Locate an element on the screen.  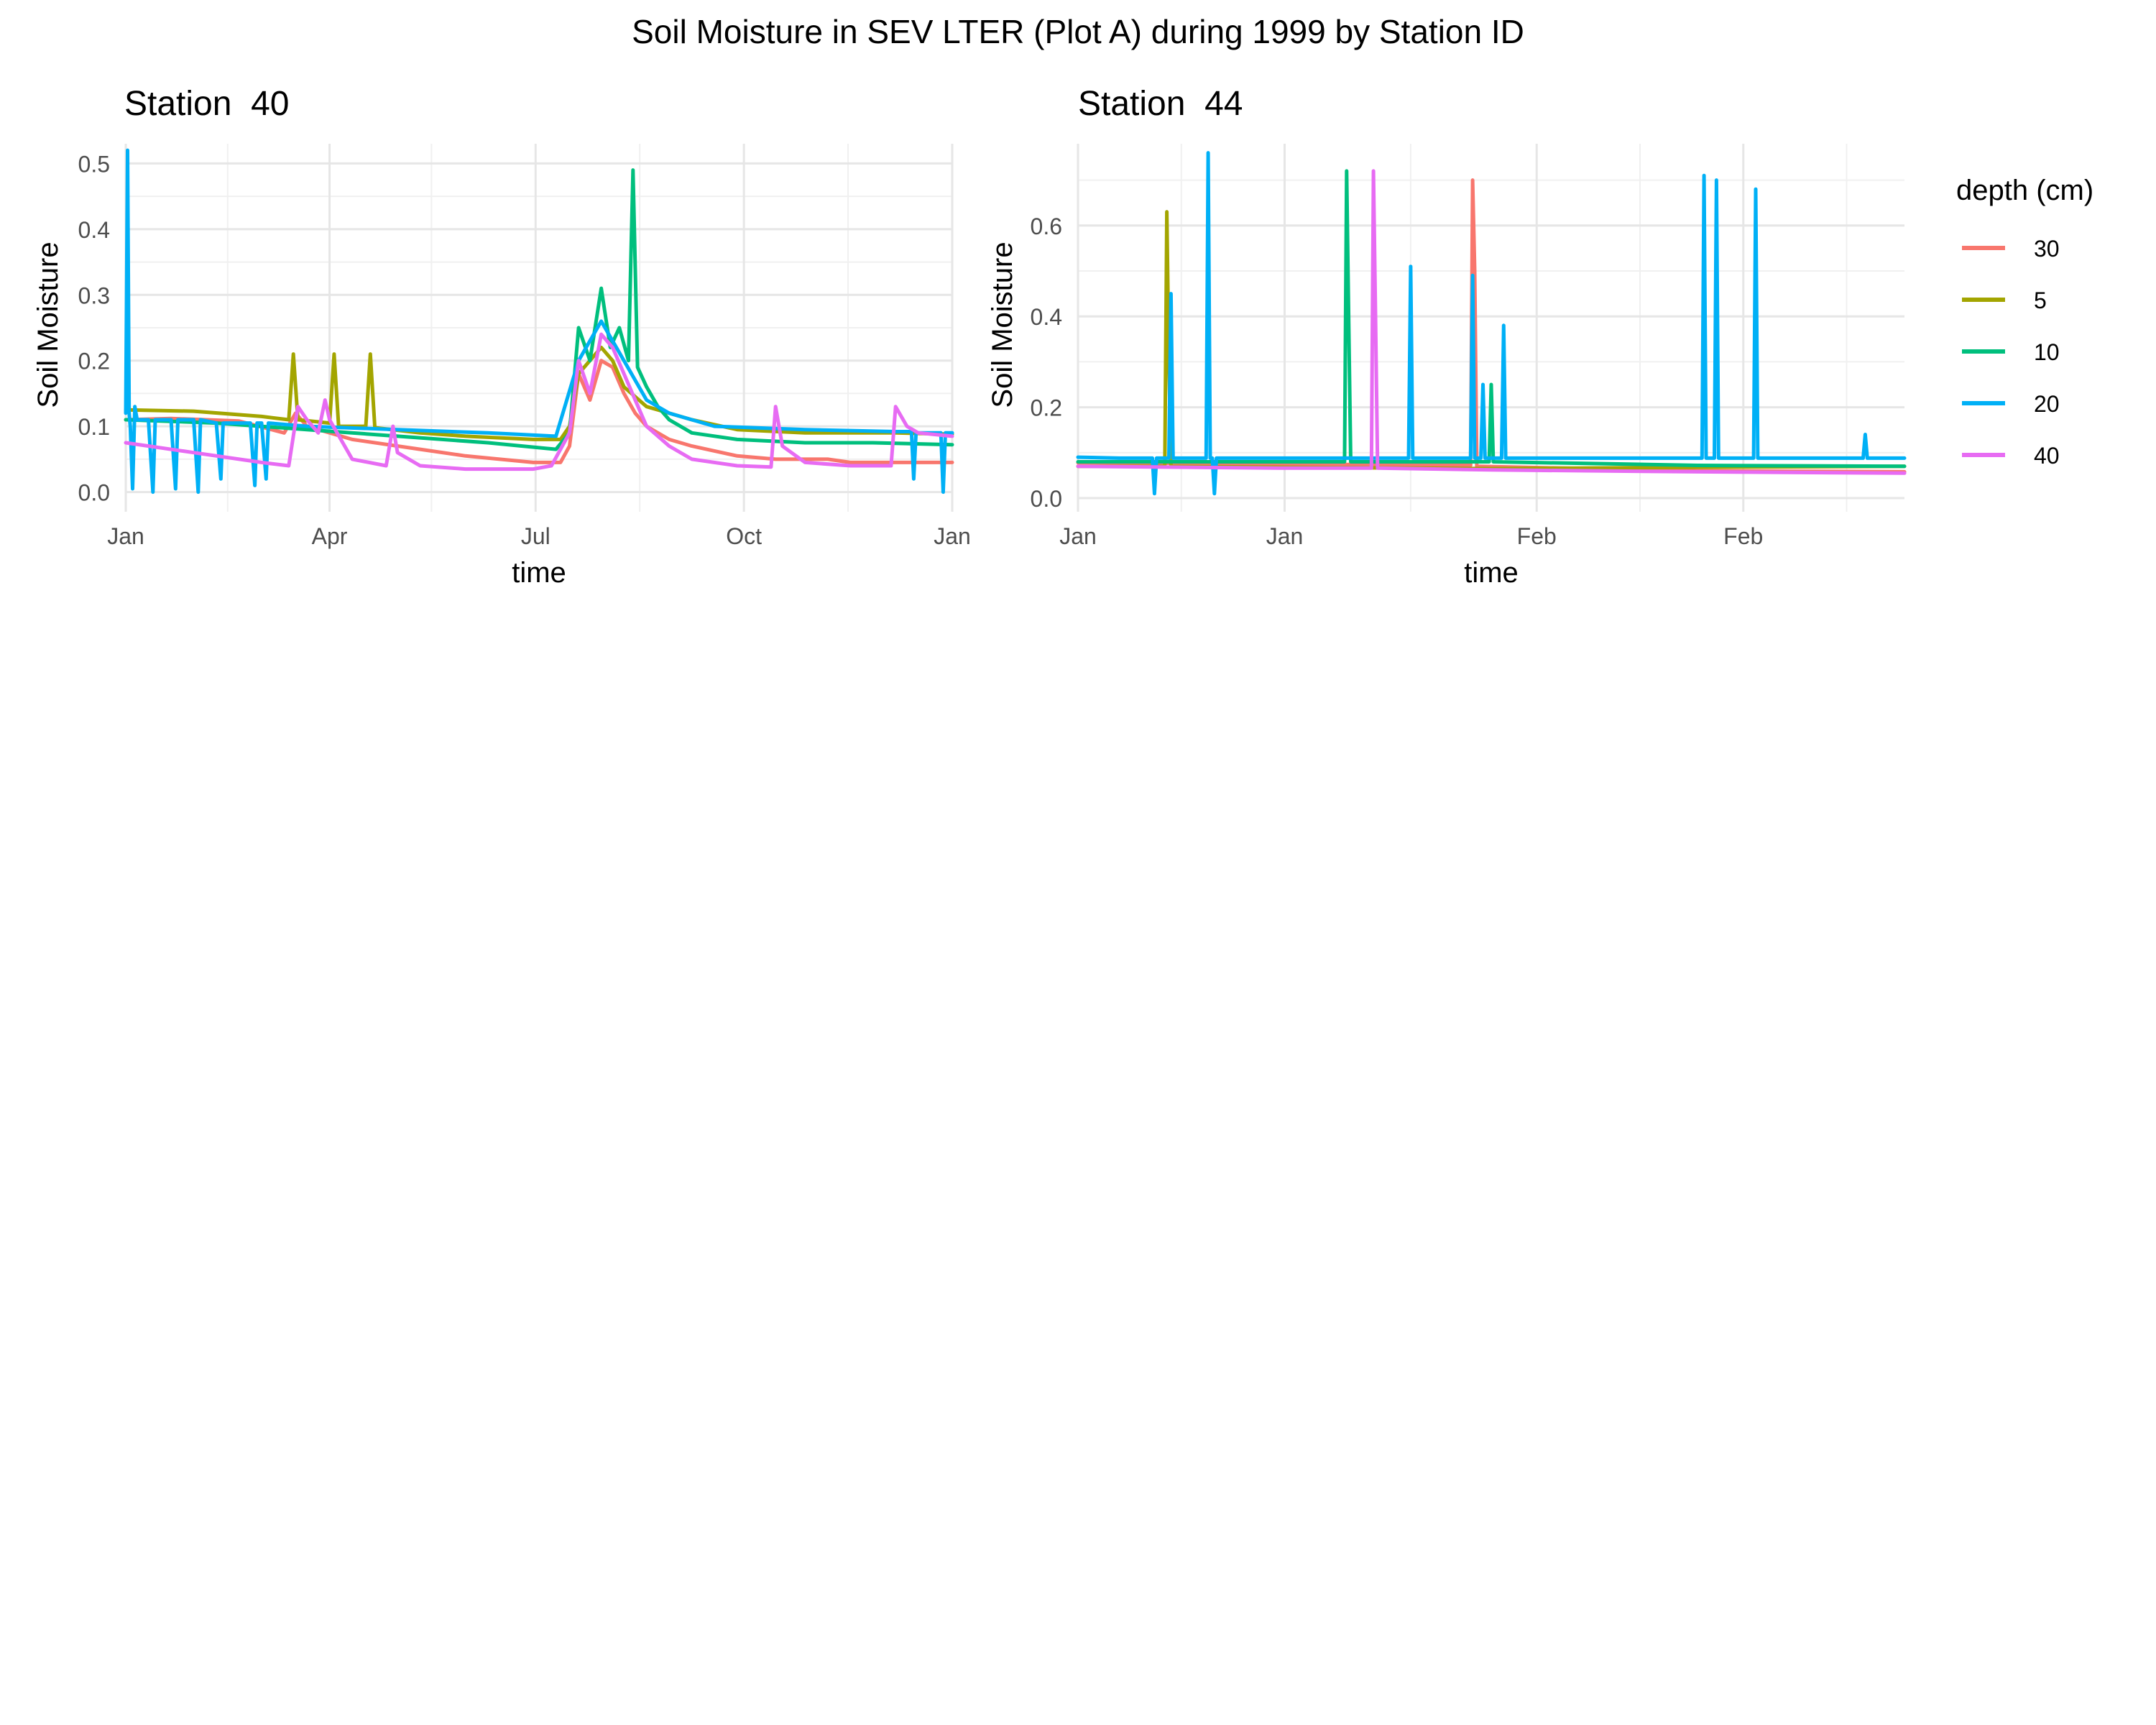
legend-label: 20 is located at coordinates (2047, 404).